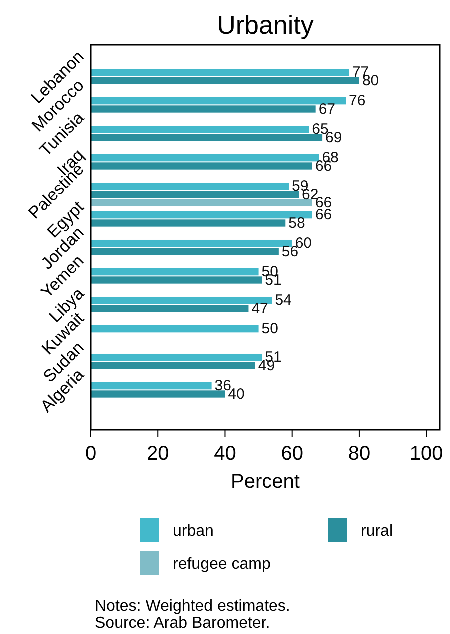 The image size is (450, 634). Describe the element at coordinates (192, 606) in the screenshot. I see `text: Notes: Weighted estimates.` at that location.